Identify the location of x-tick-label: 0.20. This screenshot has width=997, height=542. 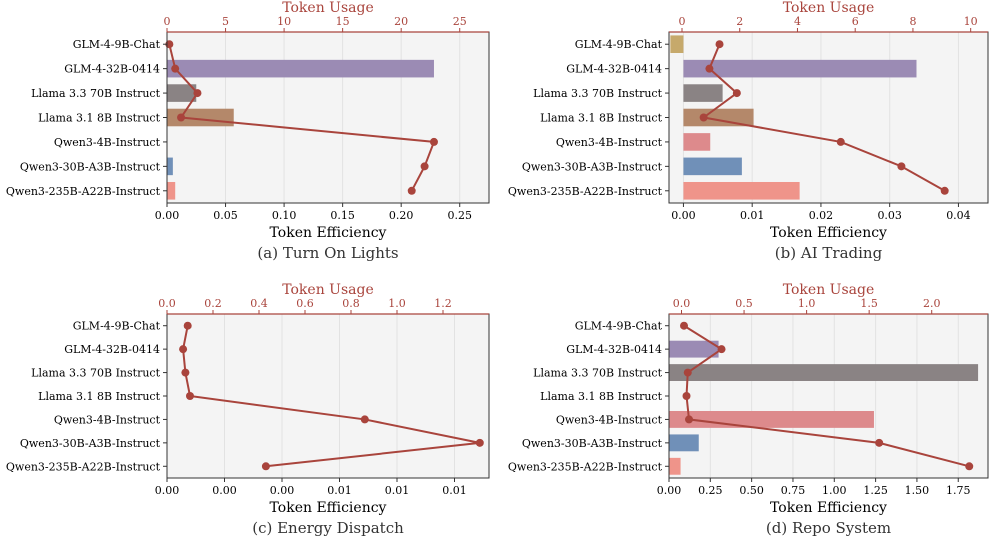
(401, 215).